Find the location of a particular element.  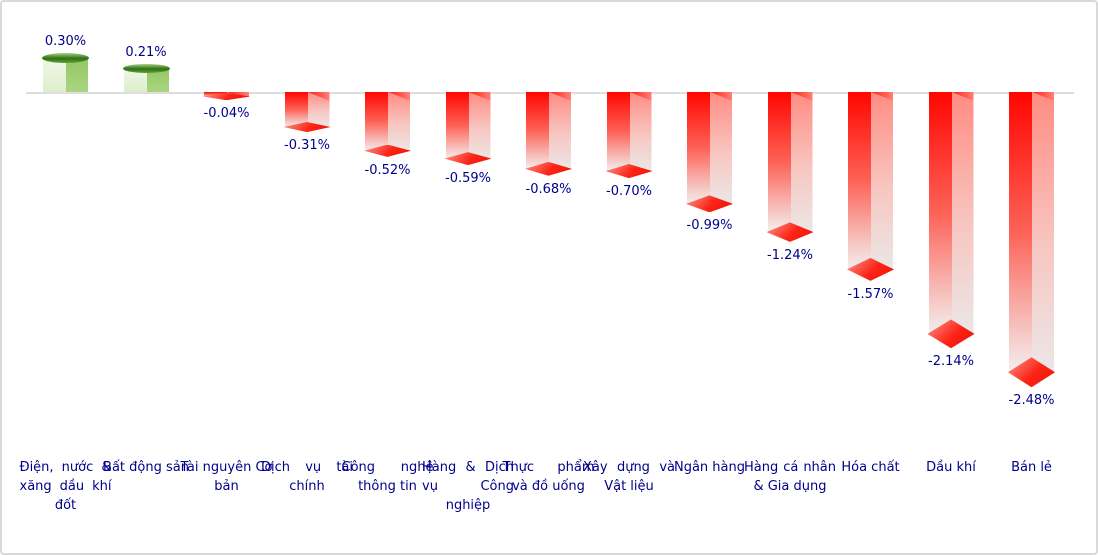

category-label: Điện, nước & xăng dầu khí đốt is located at coordinates (65, 486).